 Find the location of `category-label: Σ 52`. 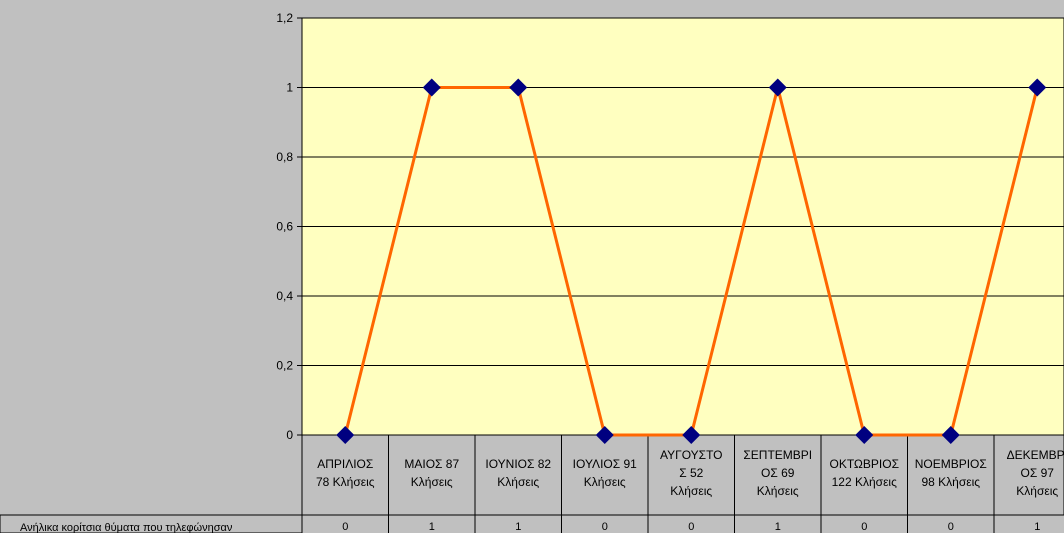

category-label: Σ 52 is located at coordinates (691, 473).